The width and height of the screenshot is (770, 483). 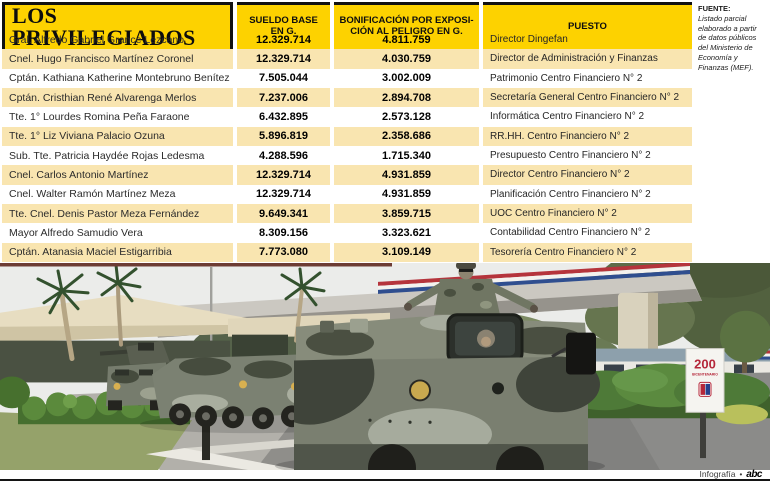 I want to click on danger-bonus: 2.573.128, so click(x=406, y=116).